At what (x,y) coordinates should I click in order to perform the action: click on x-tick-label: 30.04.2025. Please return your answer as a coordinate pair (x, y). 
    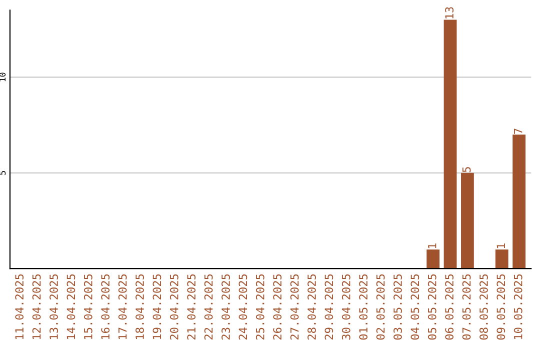
    Looking at the image, I should click on (346, 307).